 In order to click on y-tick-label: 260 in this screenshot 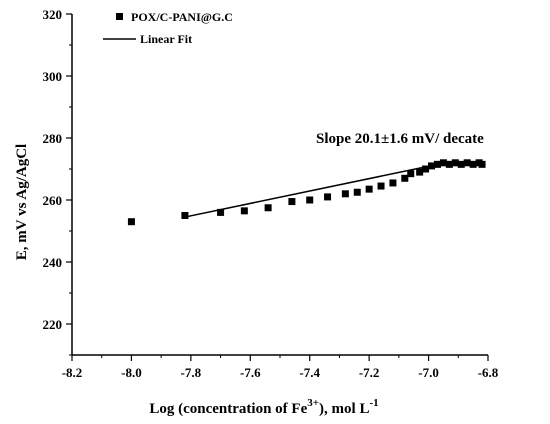, I will do `click(53, 200)`.